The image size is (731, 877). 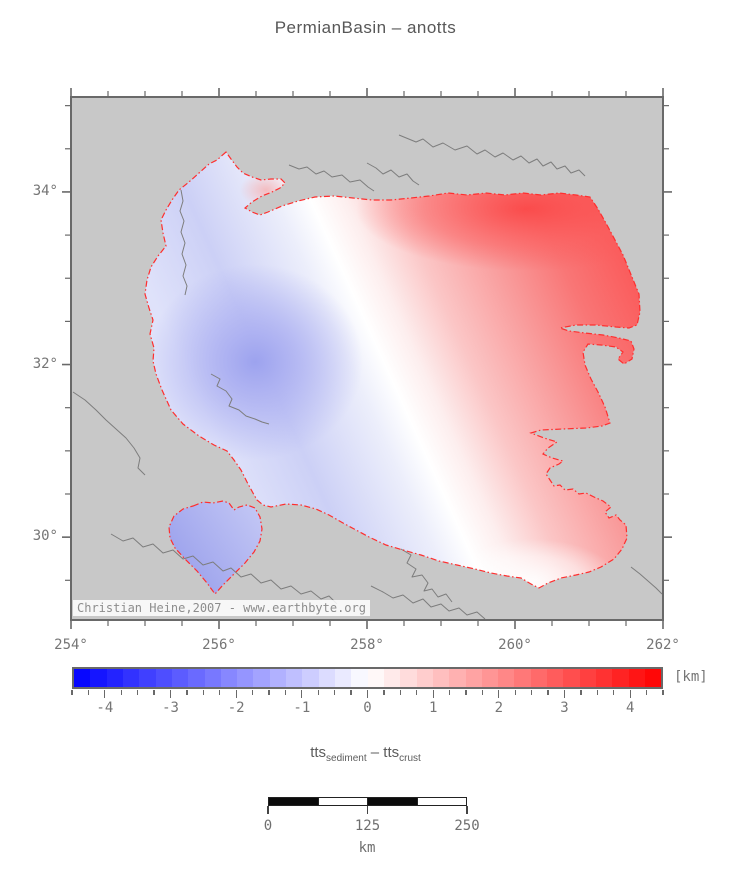 I want to click on scale-bar, so click(x=367, y=801).